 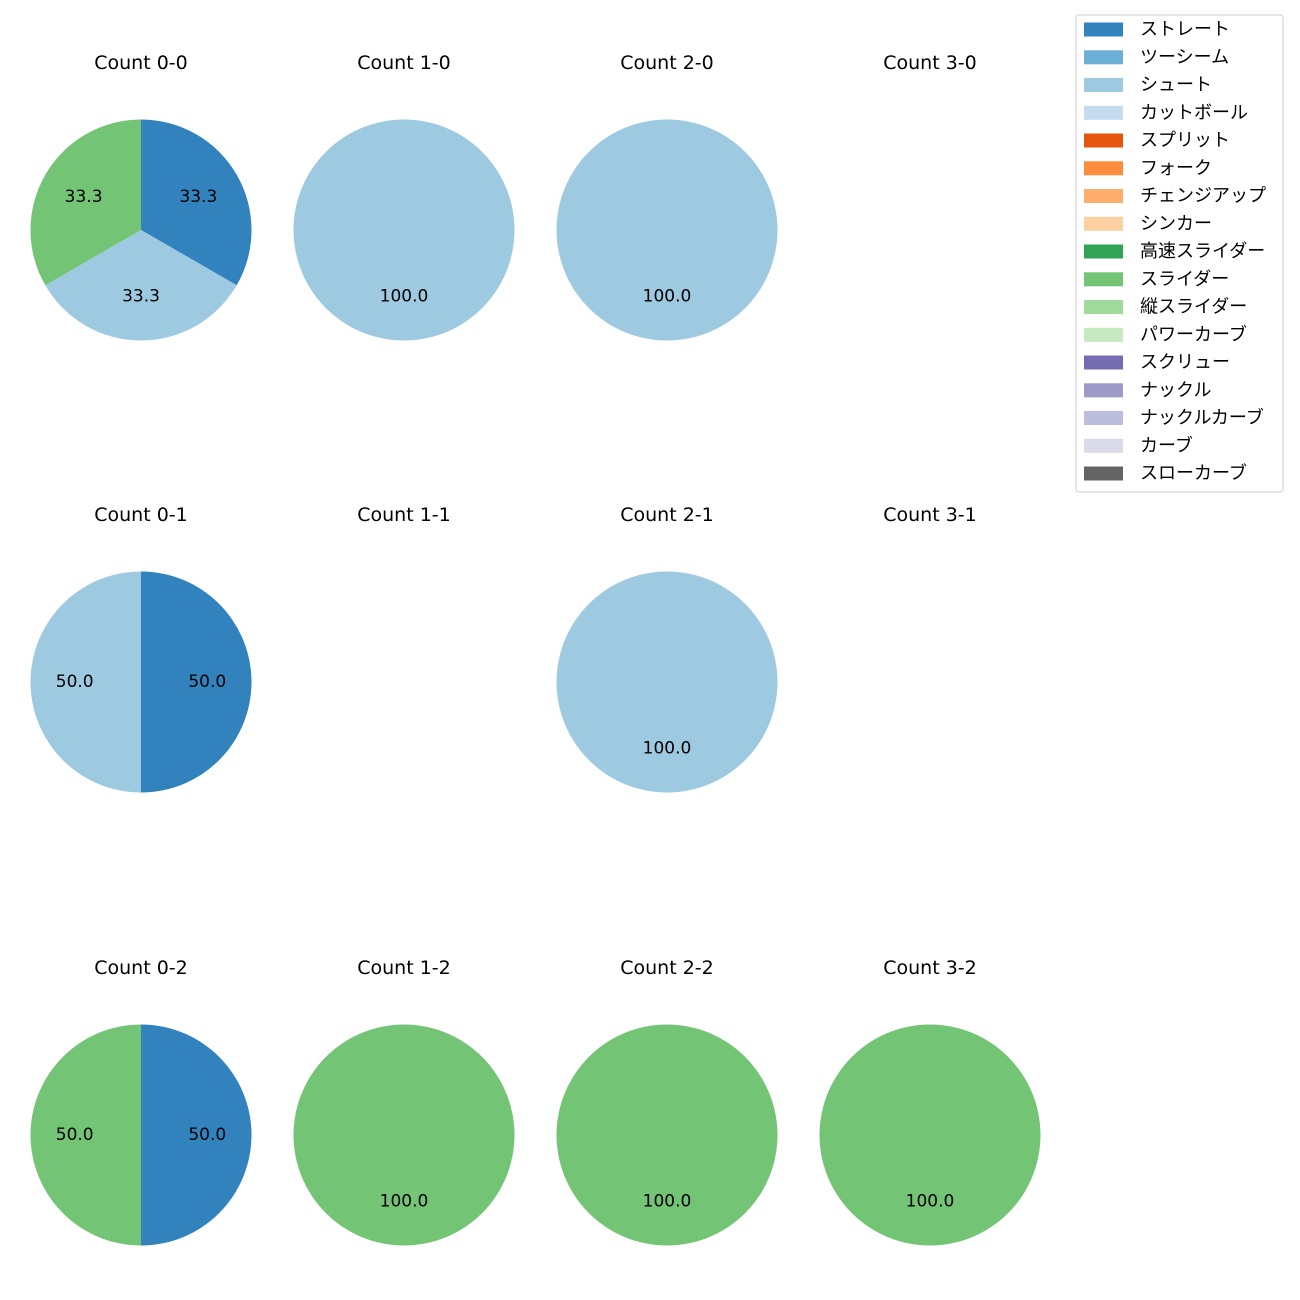 I want to click on legend-label: パワーカーブ, so click(x=1193, y=334).